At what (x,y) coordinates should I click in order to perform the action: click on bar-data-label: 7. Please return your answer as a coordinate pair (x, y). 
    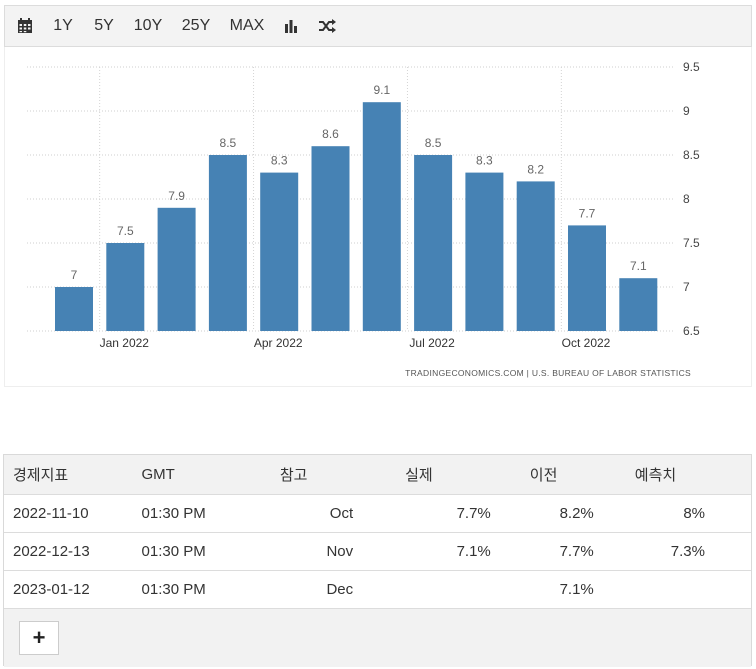
    Looking at the image, I should click on (74, 275).